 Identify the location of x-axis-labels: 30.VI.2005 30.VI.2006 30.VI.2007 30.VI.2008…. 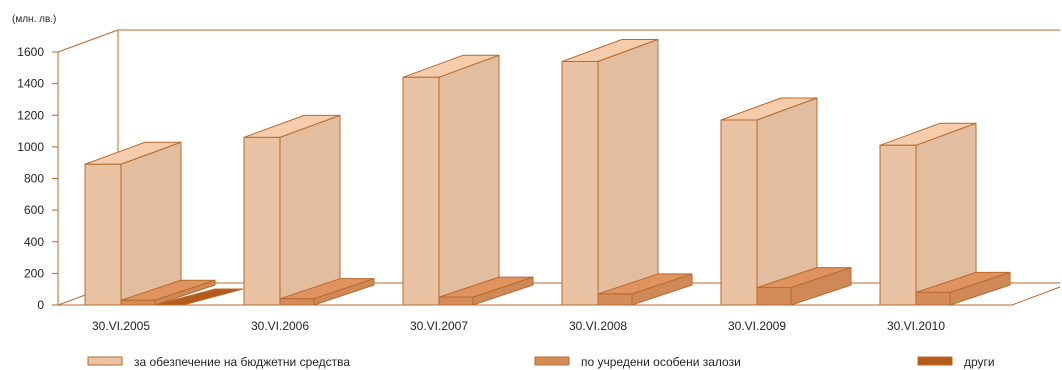
(518, 326).